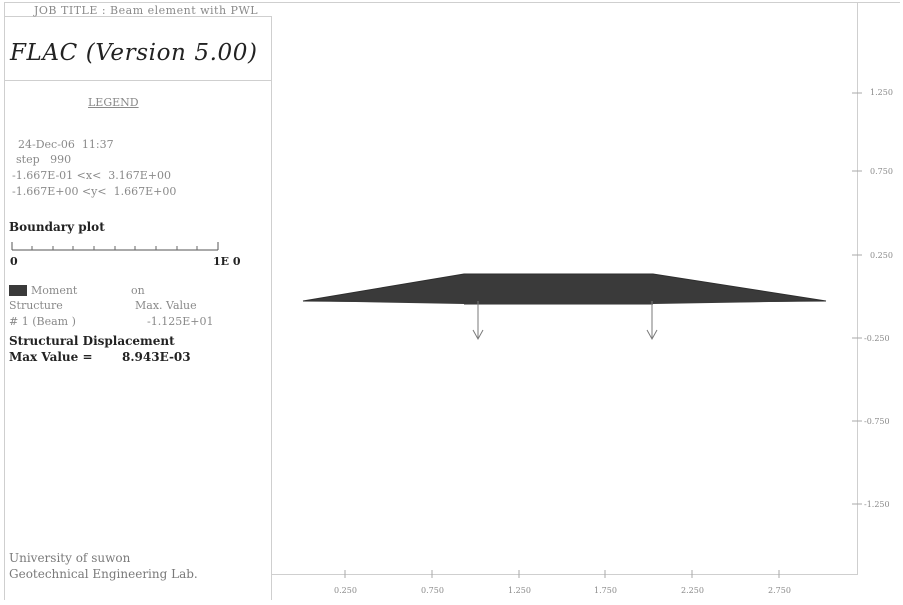 This screenshot has height=605, width=903. Describe the element at coordinates (779, 590) in the screenshot. I see `x-tick-label: 2.750` at that location.